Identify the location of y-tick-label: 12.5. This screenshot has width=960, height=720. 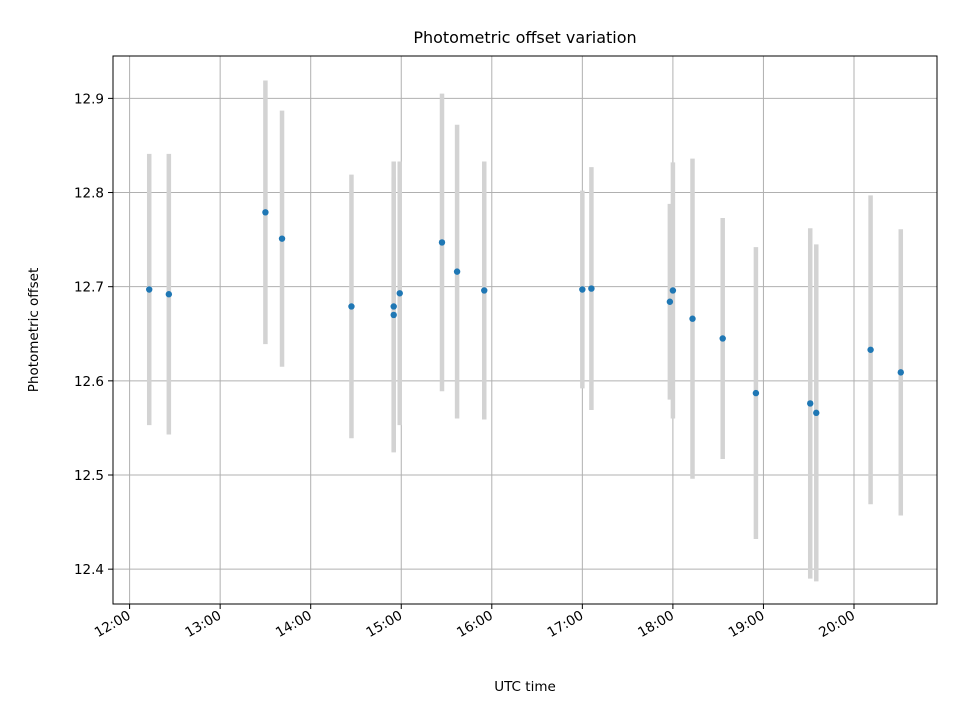
(89, 476).